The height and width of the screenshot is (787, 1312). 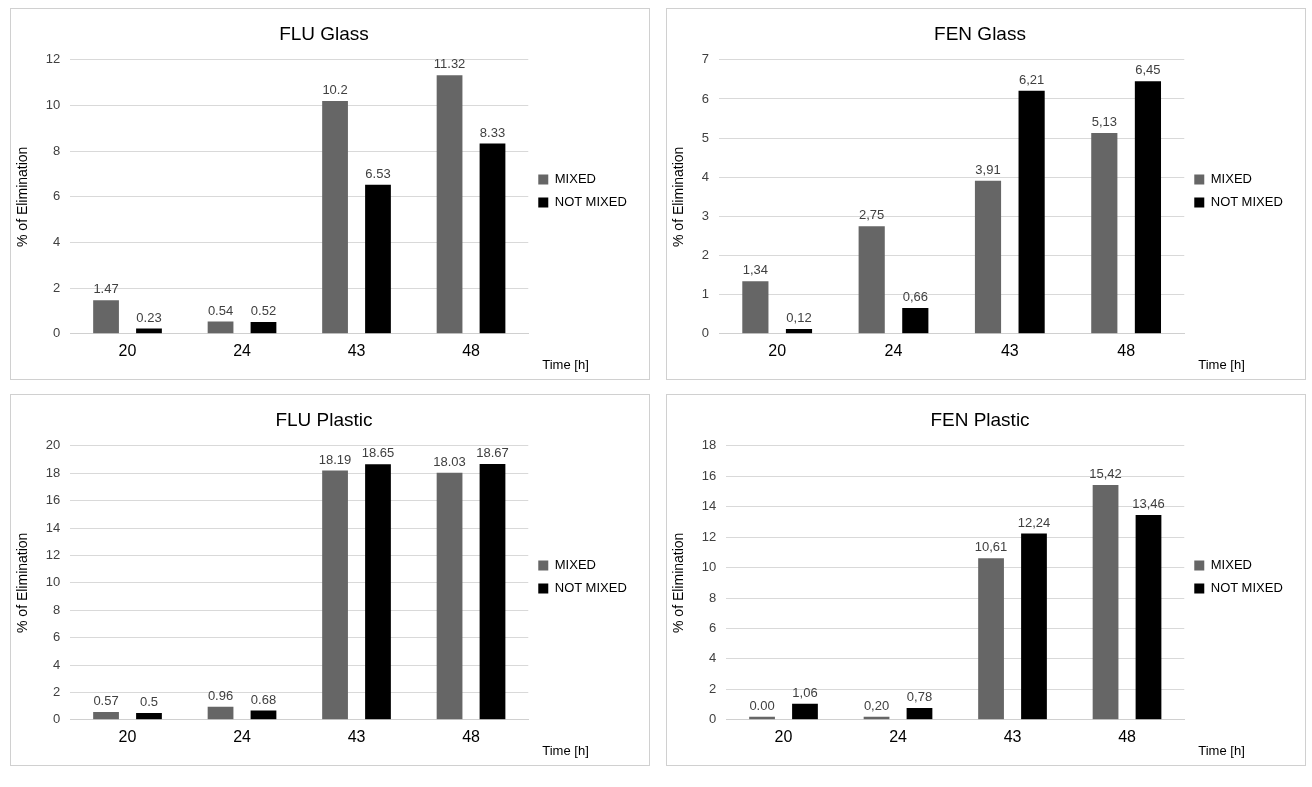 What do you see at coordinates (872, 215) in the screenshot?
I see `data-label: 2,75` at bounding box center [872, 215].